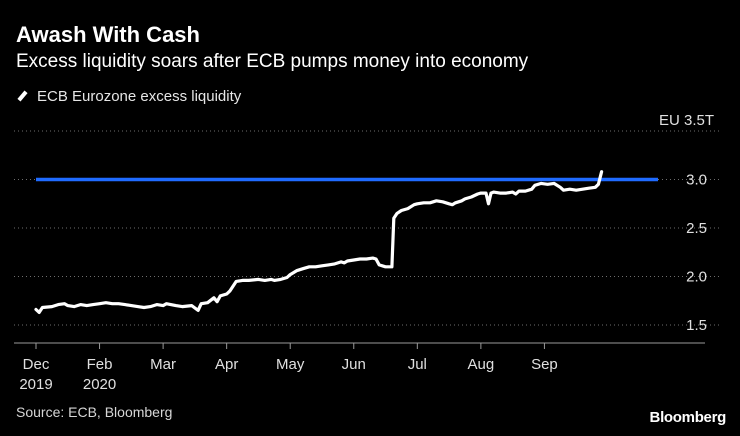 The height and width of the screenshot is (436, 740). I want to click on legend: ECB Eurozone excess liquidity, so click(128, 96).